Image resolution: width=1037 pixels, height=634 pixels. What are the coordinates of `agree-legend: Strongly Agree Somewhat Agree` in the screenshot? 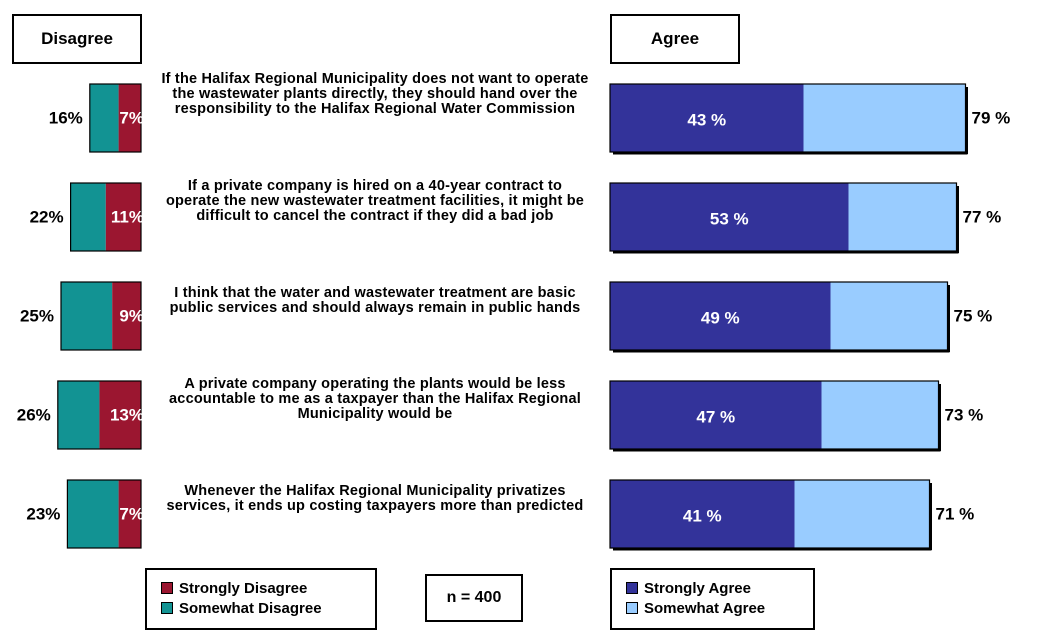 It's located at (712, 599).